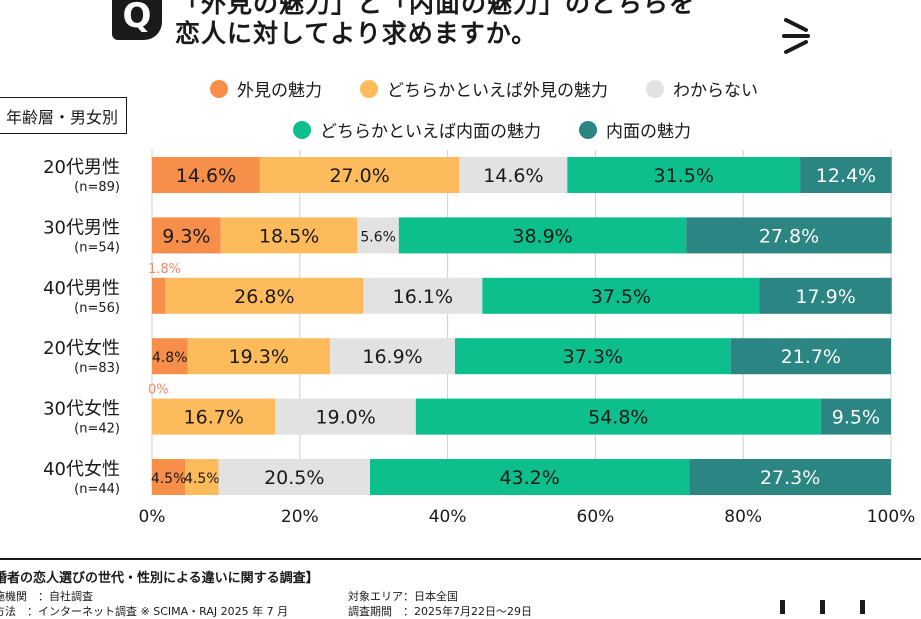 The image size is (921, 619). Describe the element at coordinates (448, 517) in the screenshot. I see `x-tick-label: 40%` at that location.